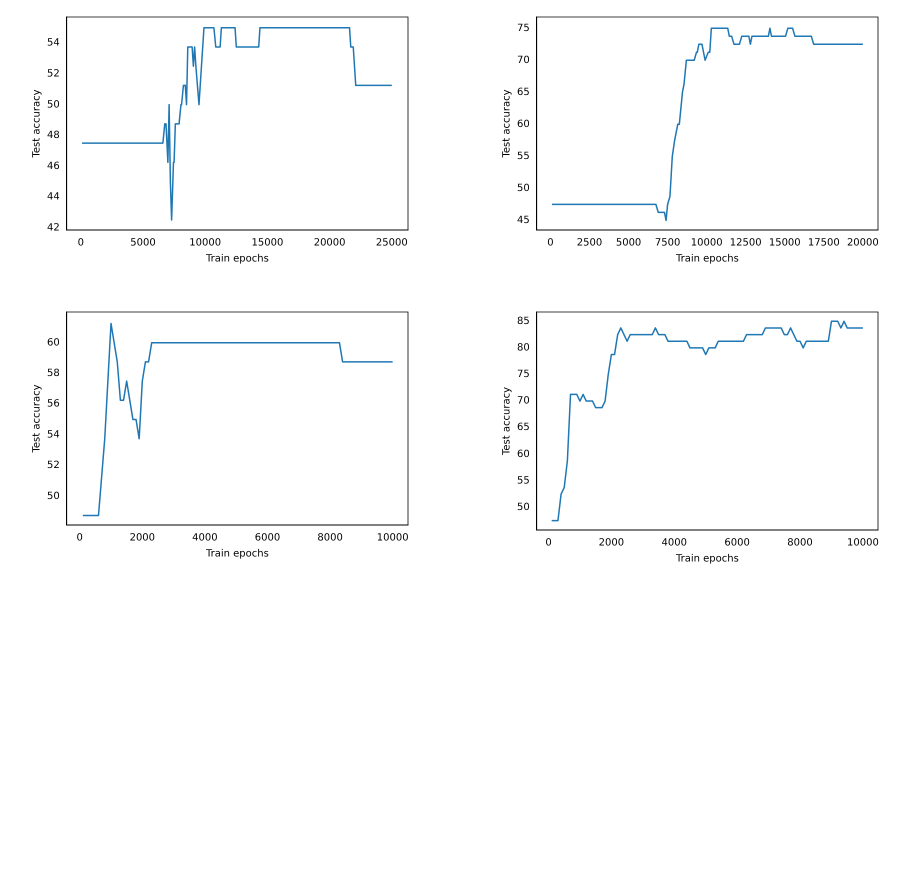  Describe the element at coordinates (53, 404) in the screenshot. I see `y-tick-label: 56` at that location.